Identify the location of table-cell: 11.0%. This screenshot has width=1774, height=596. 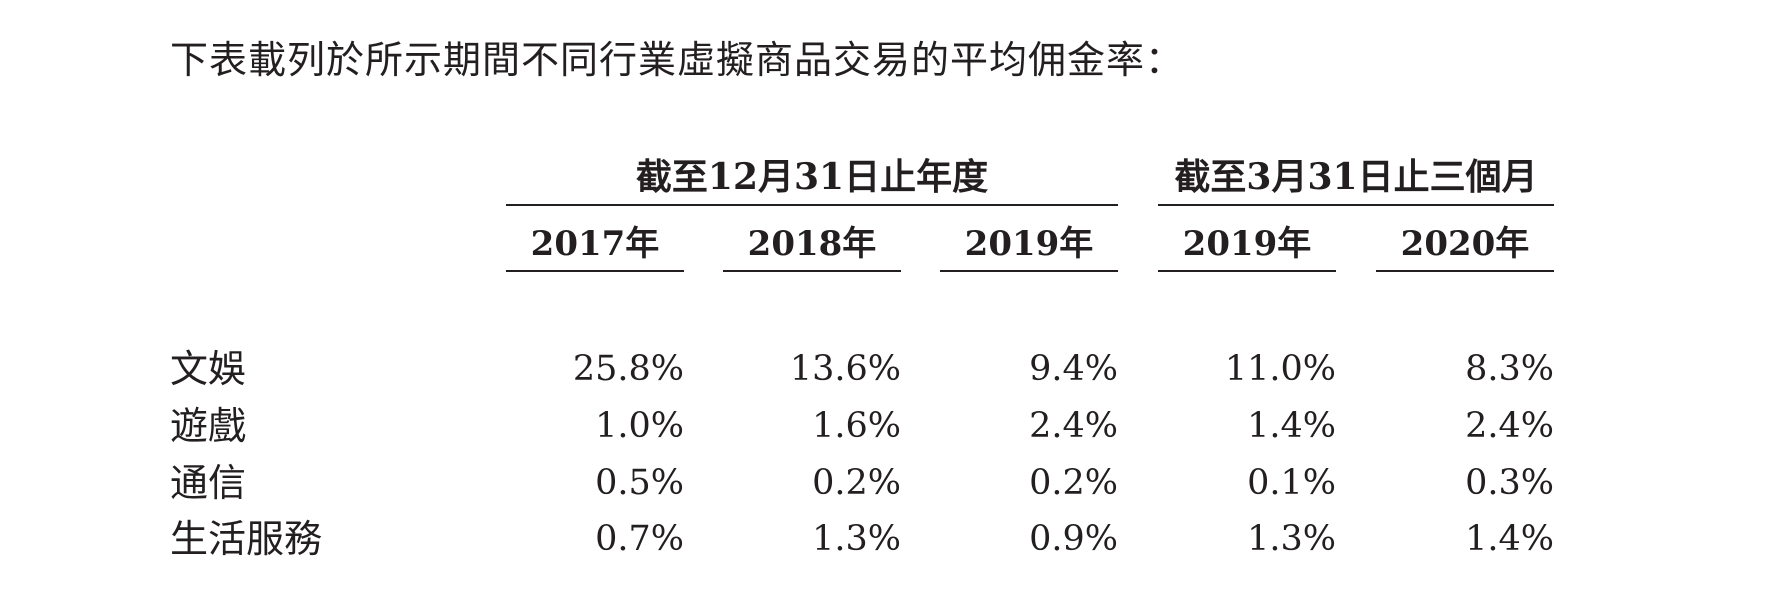
(1280, 369).